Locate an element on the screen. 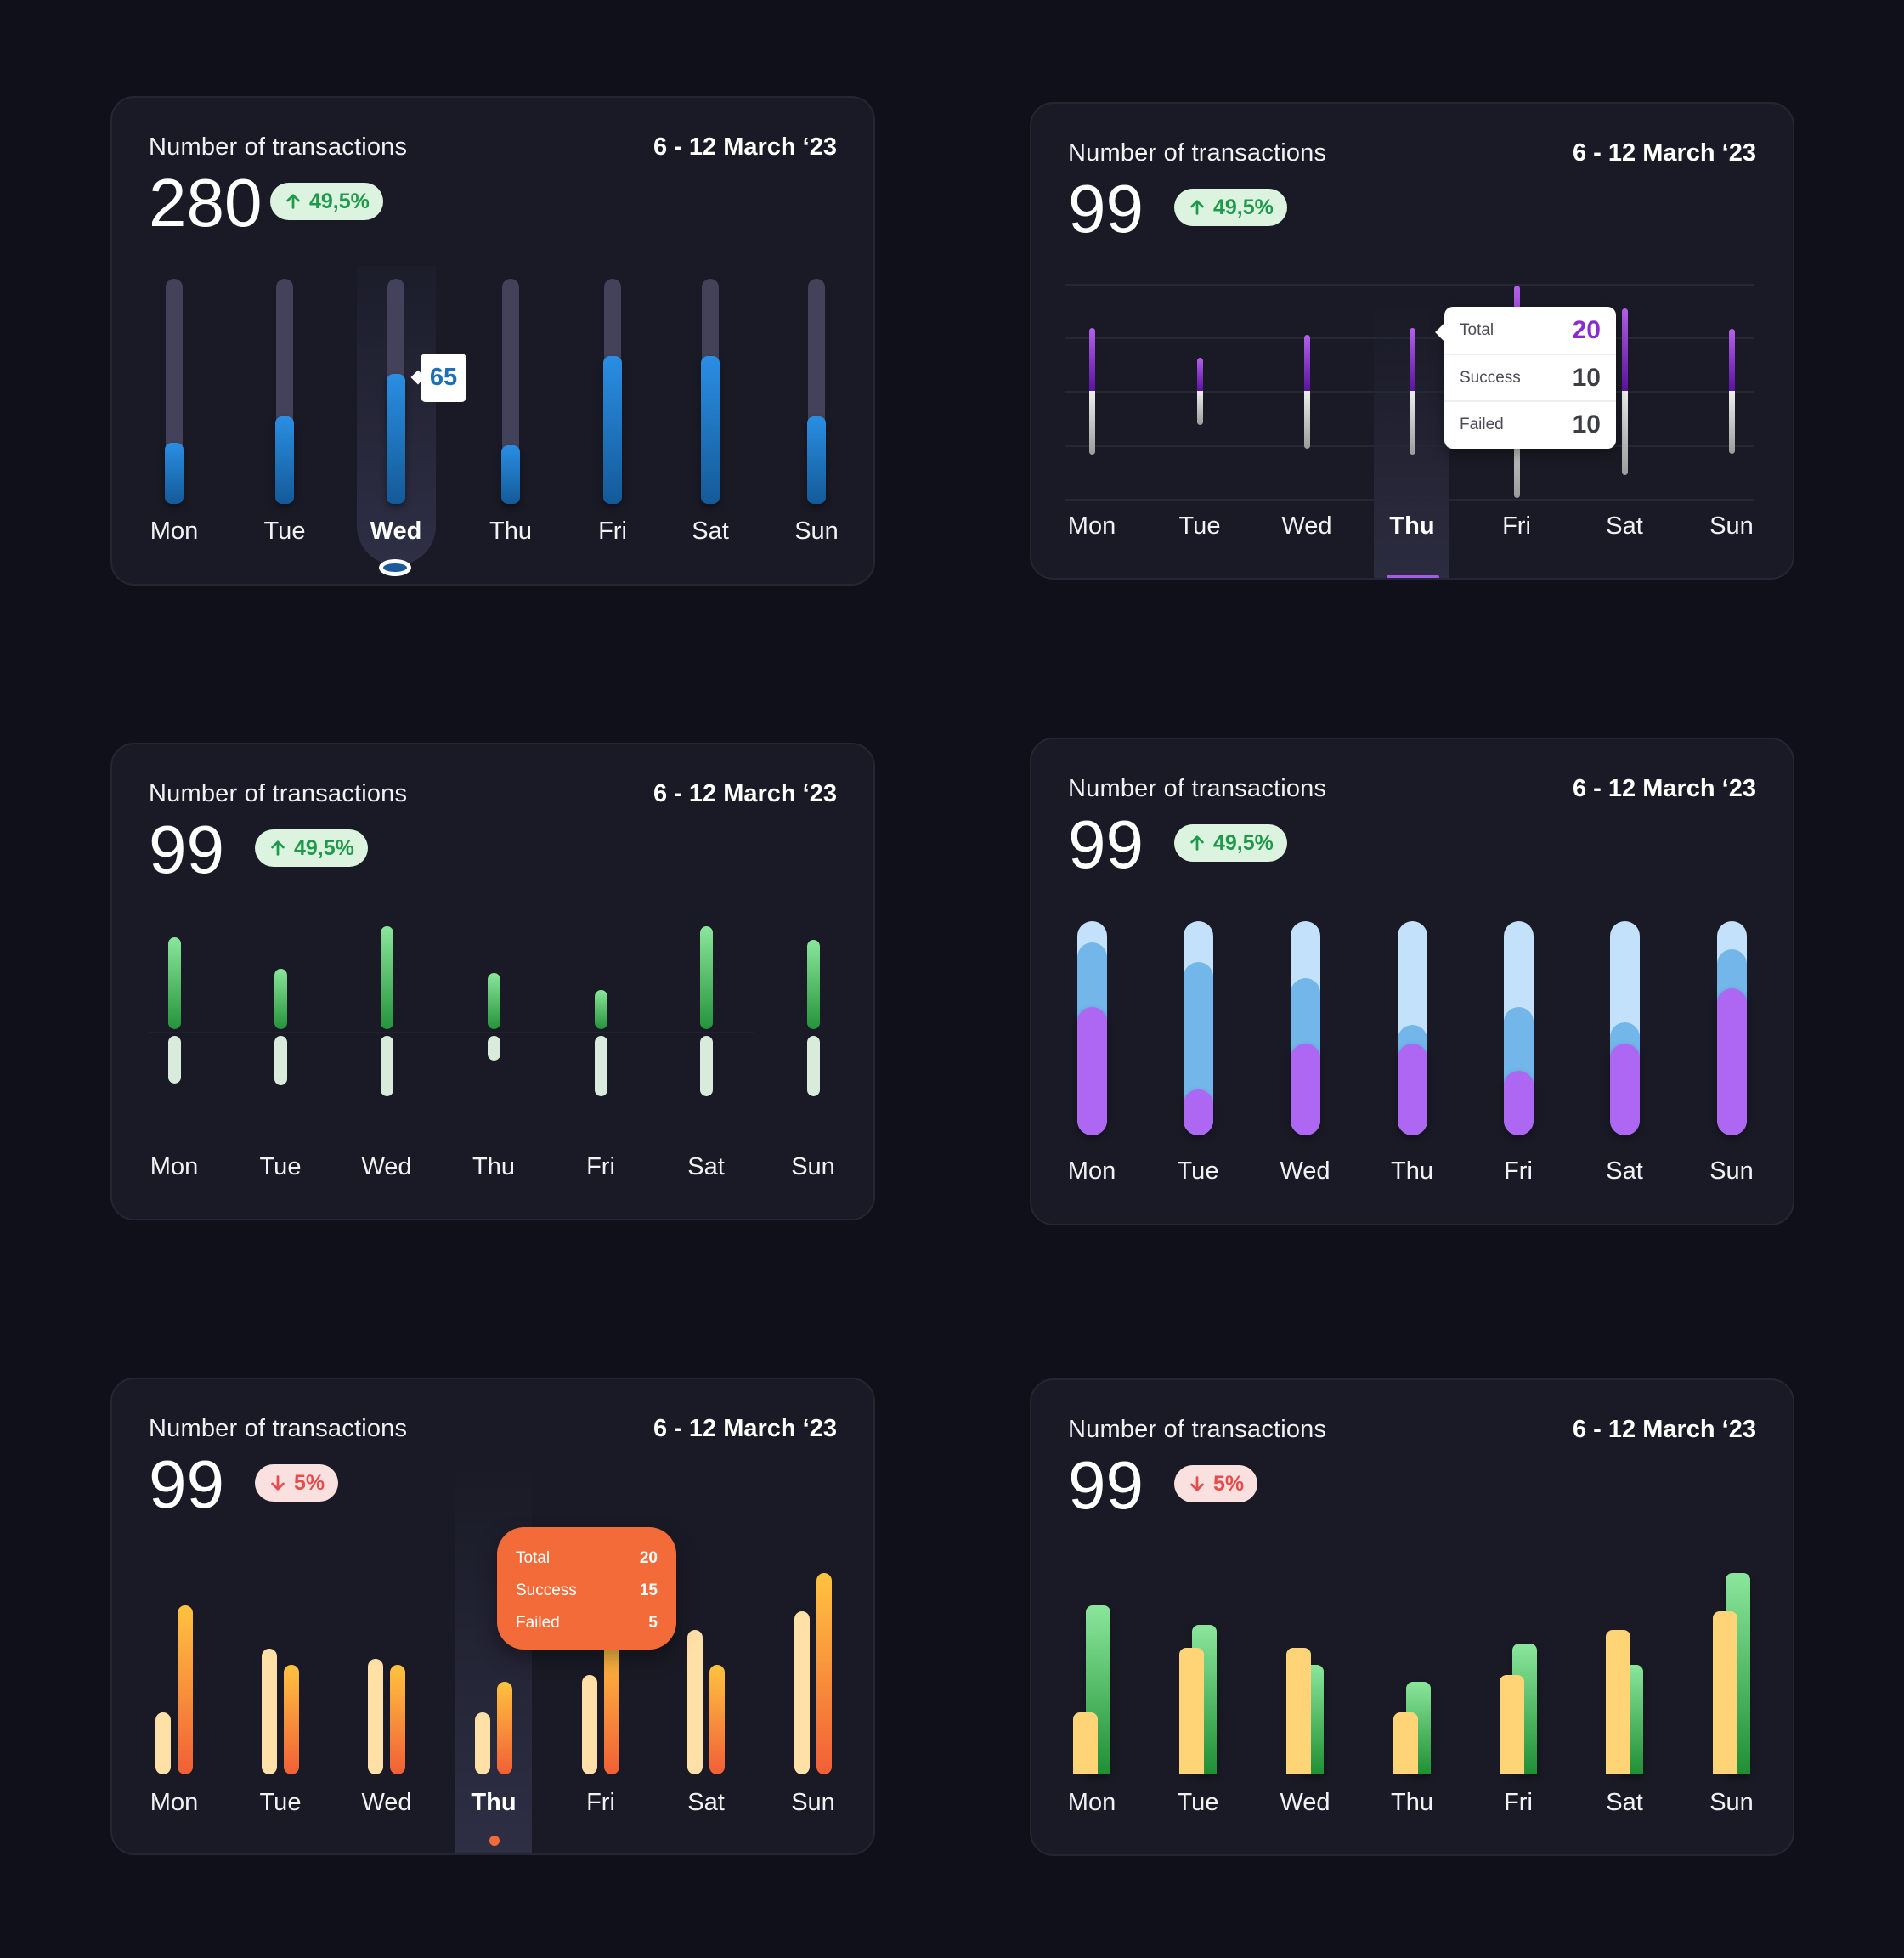 This screenshot has height=1958, width=1904. bar-light-sat is located at coordinates (695, 1702).